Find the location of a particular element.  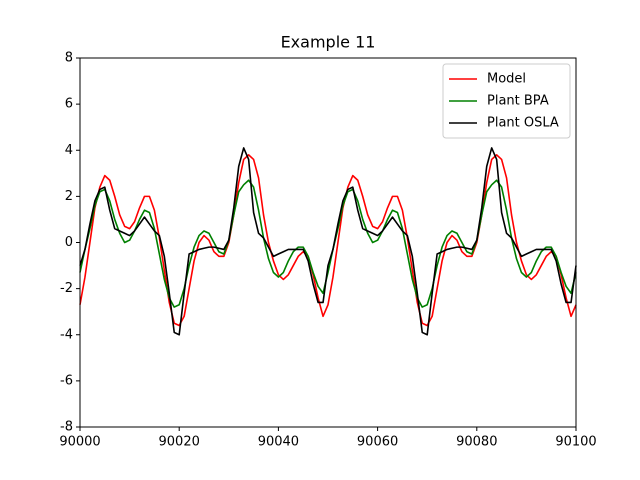

y-tick-label: 6 is located at coordinates (69, 104).